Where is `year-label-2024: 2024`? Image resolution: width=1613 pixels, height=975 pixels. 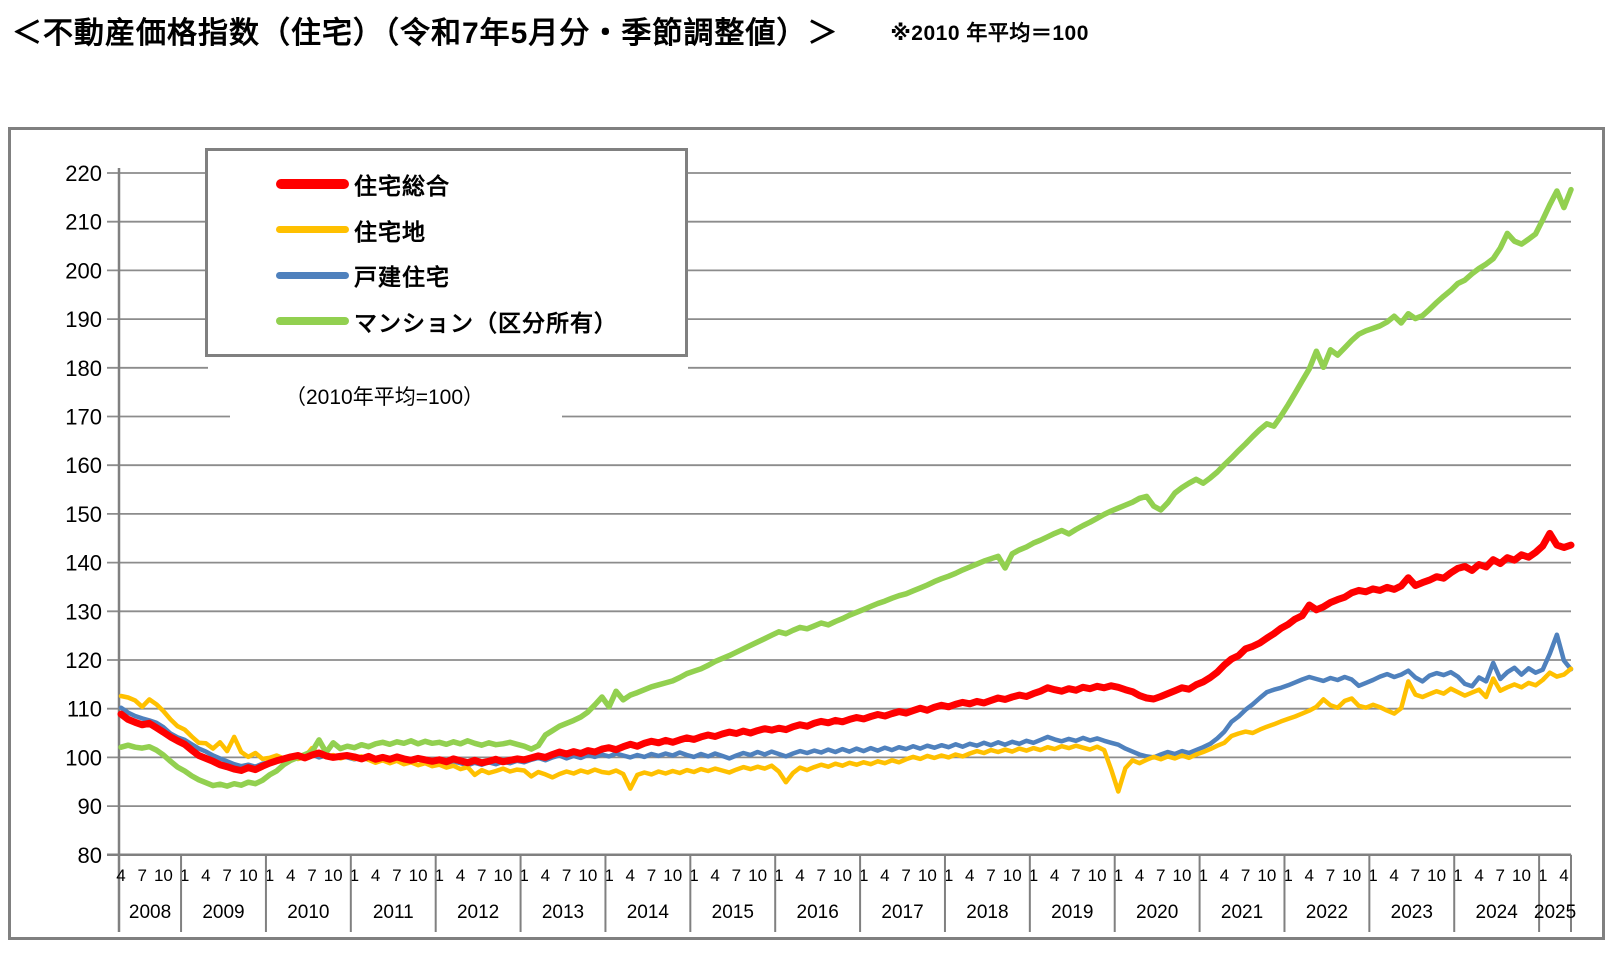
year-label-2024: 2024 is located at coordinates (1497, 912).